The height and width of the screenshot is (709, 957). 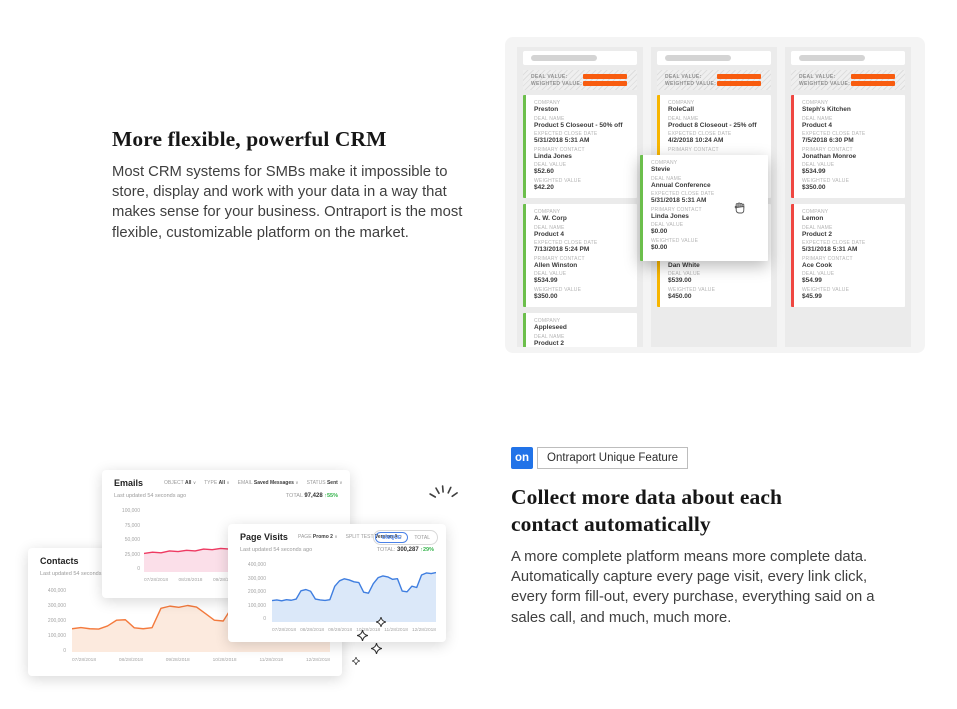 What do you see at coordinates (324, 483) in the screenshot?
I see `status-filter: STATUS Sent ∨` at bounding box center [324, 483].